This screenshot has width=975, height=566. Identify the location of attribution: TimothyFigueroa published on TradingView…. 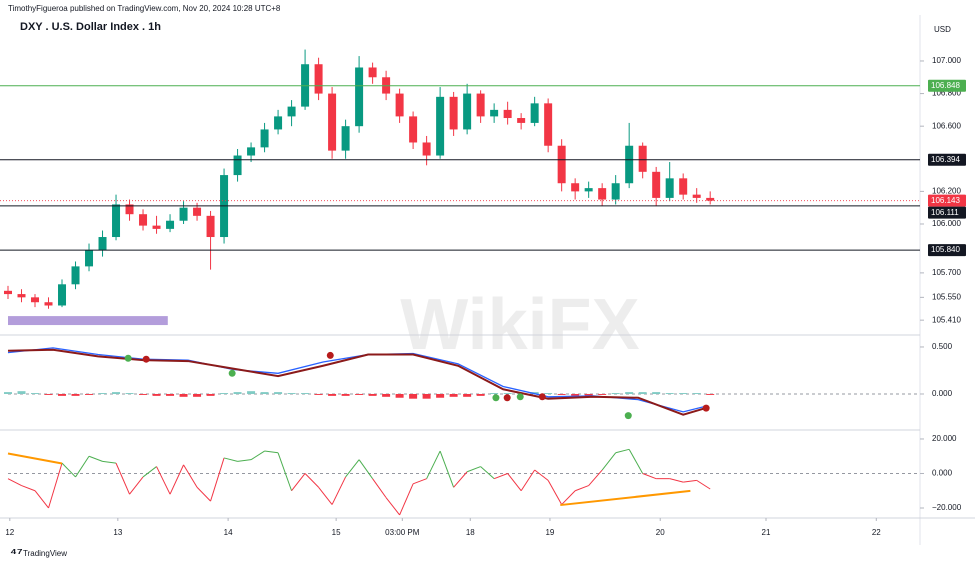
(144, 8).